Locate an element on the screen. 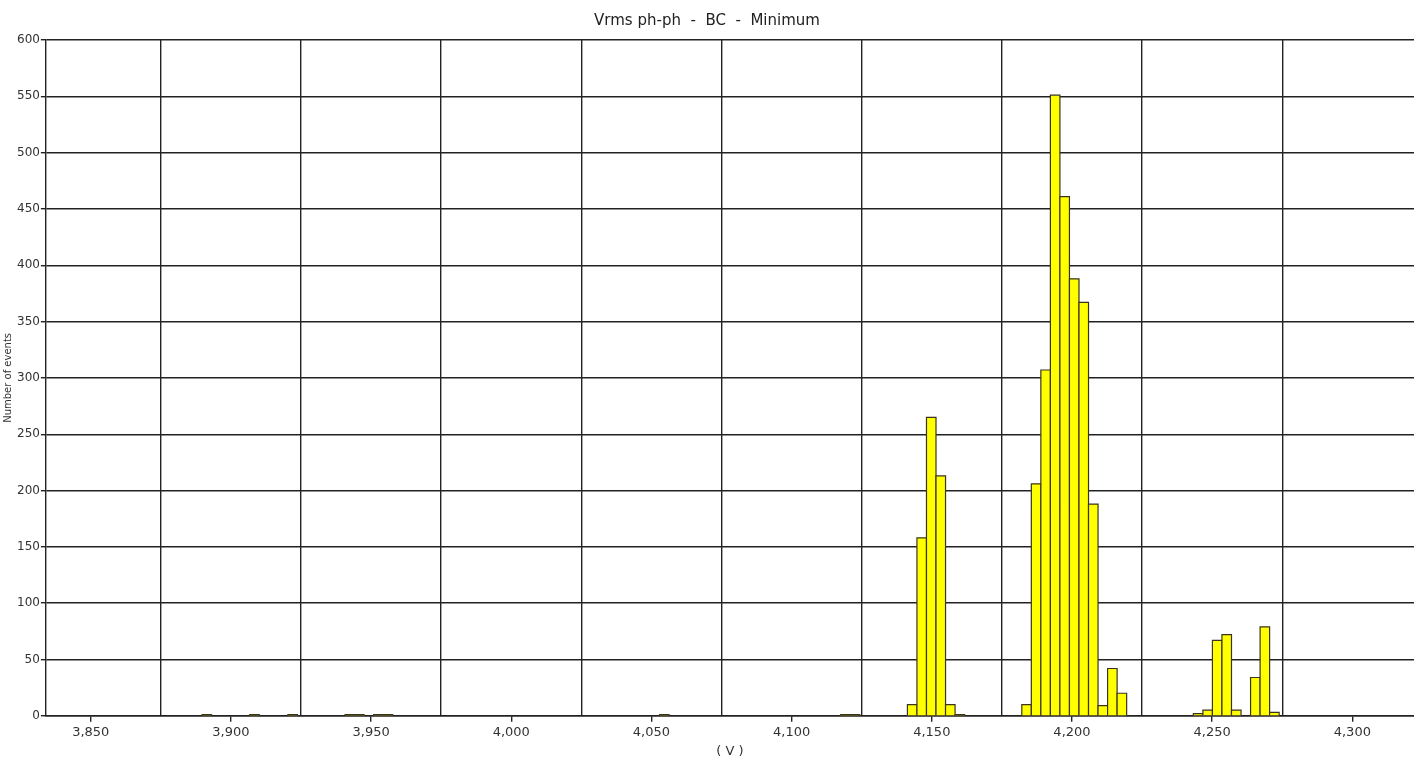 The image size is (1414, 763). y-tick-label: 50 is located at coordinates (32, 658).